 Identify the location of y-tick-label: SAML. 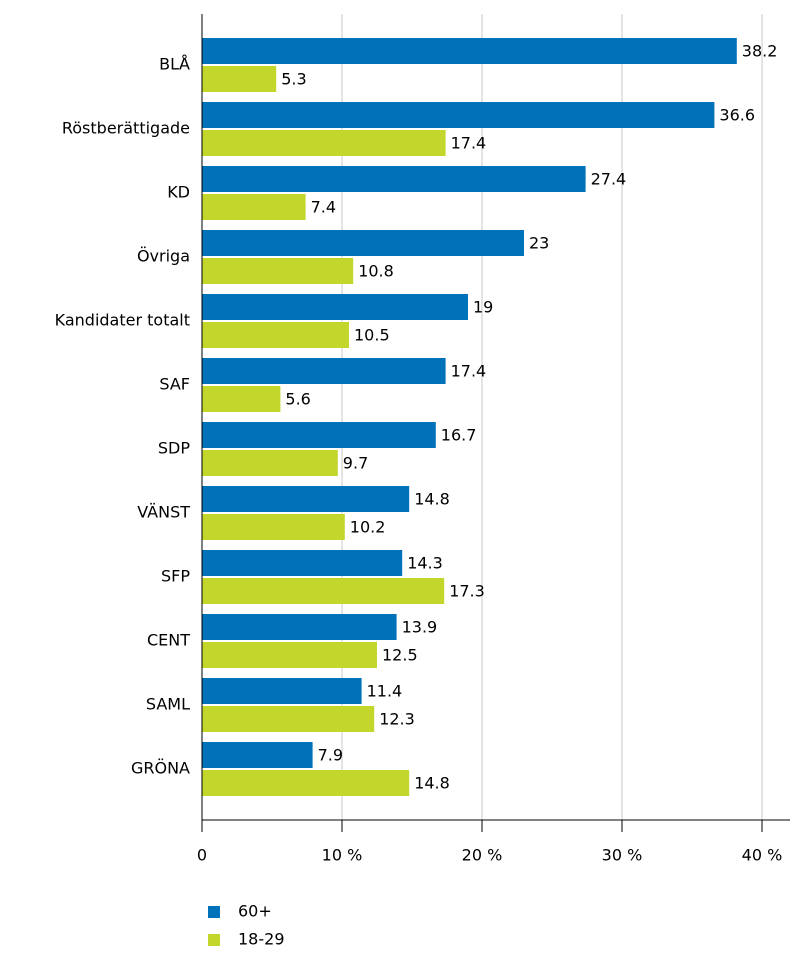
(168, 704).